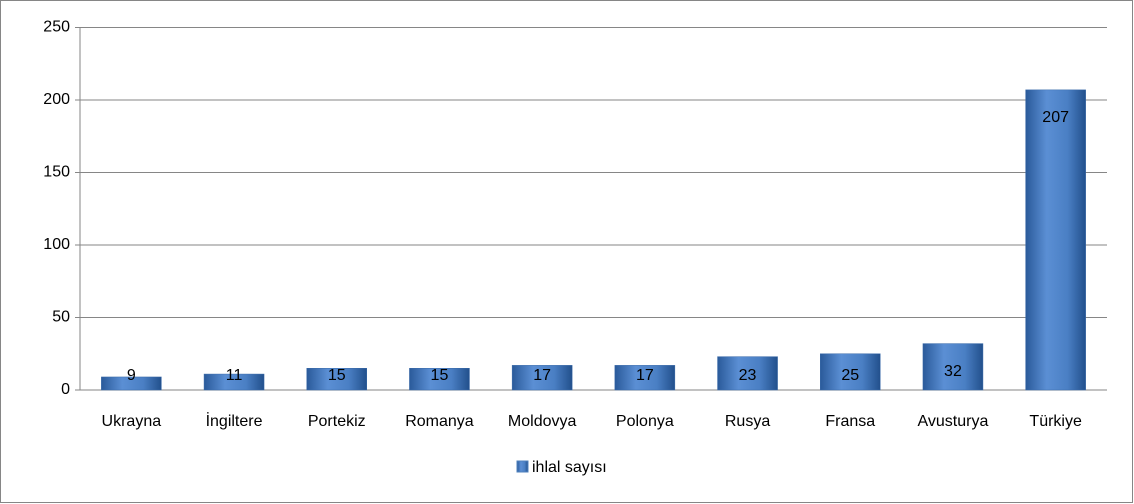 The image size is (1134, 504). Describe the element at coordinates (522, 466) in the screenshot. I see `legend-swatch` at that location.